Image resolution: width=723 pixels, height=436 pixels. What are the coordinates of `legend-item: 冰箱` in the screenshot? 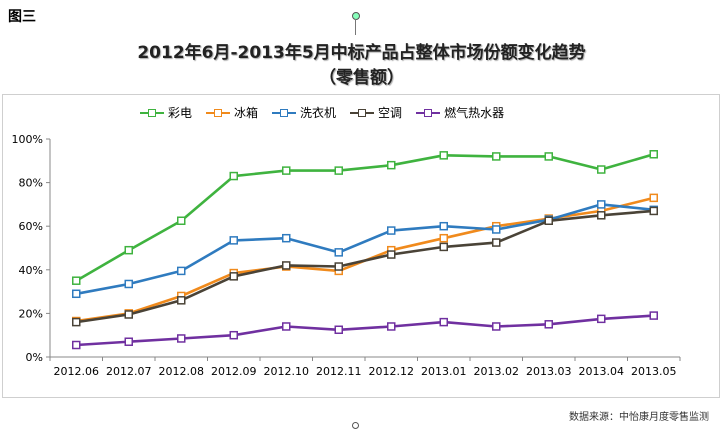 It's located at (232, 112).